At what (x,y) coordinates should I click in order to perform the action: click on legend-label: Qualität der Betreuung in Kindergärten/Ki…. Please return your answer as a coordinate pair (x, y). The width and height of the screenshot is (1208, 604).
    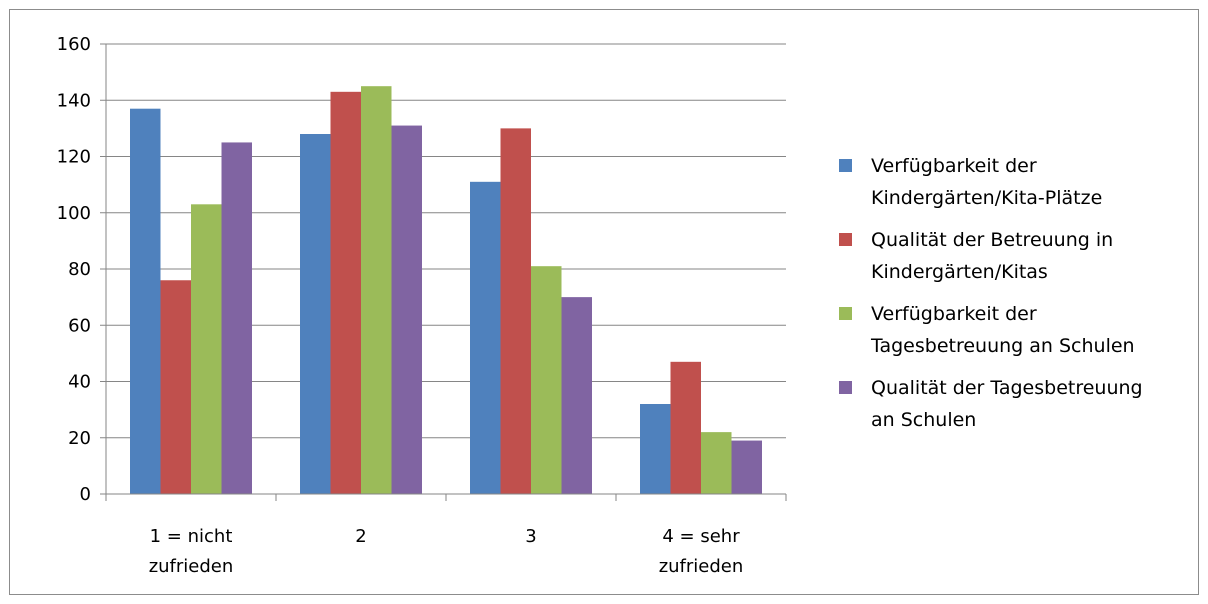
    Looking at the image, I should click on (992, 256).